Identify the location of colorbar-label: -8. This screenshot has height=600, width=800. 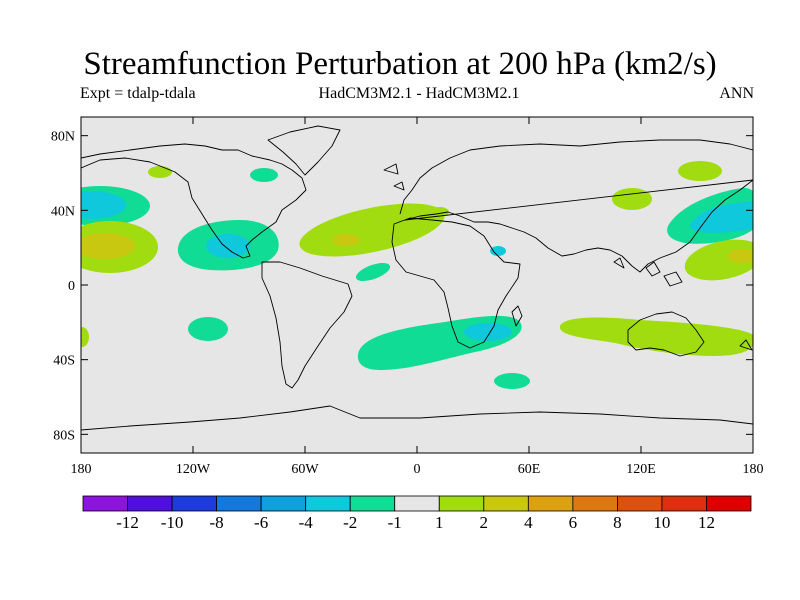
(217, 522).